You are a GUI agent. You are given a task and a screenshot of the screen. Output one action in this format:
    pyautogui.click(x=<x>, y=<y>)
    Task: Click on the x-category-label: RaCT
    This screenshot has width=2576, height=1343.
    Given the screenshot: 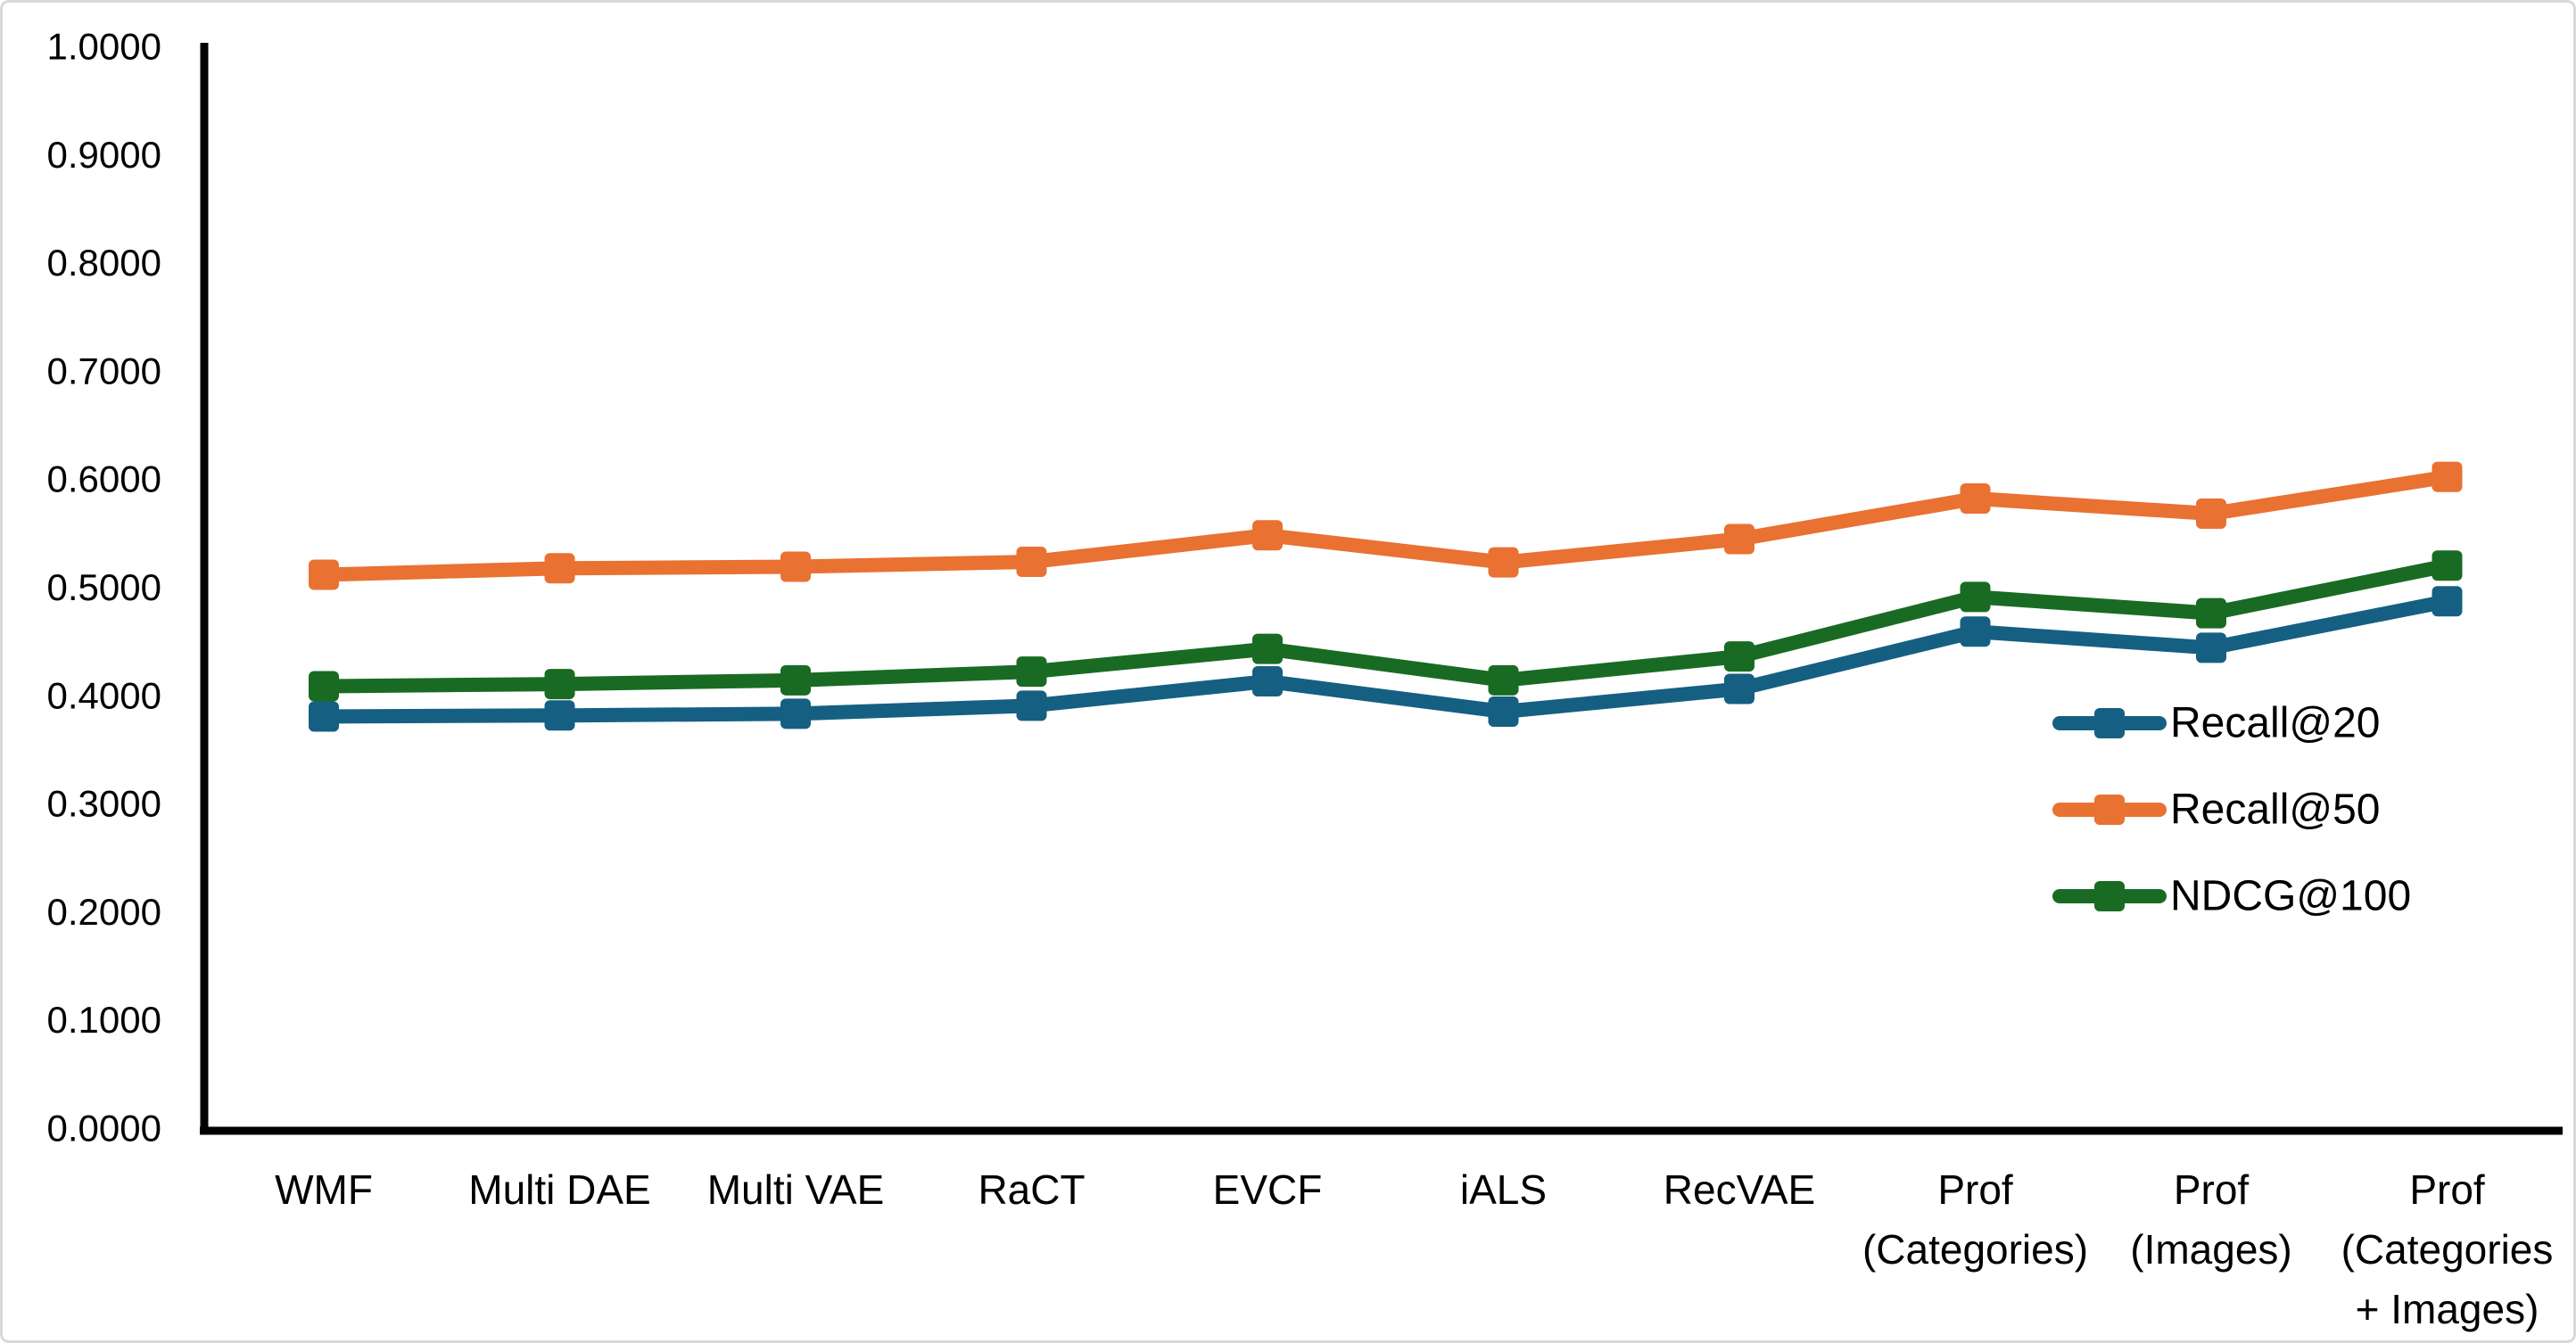 What is the action you would take?
    pyautogui.click(x=1031, y=1189)
    